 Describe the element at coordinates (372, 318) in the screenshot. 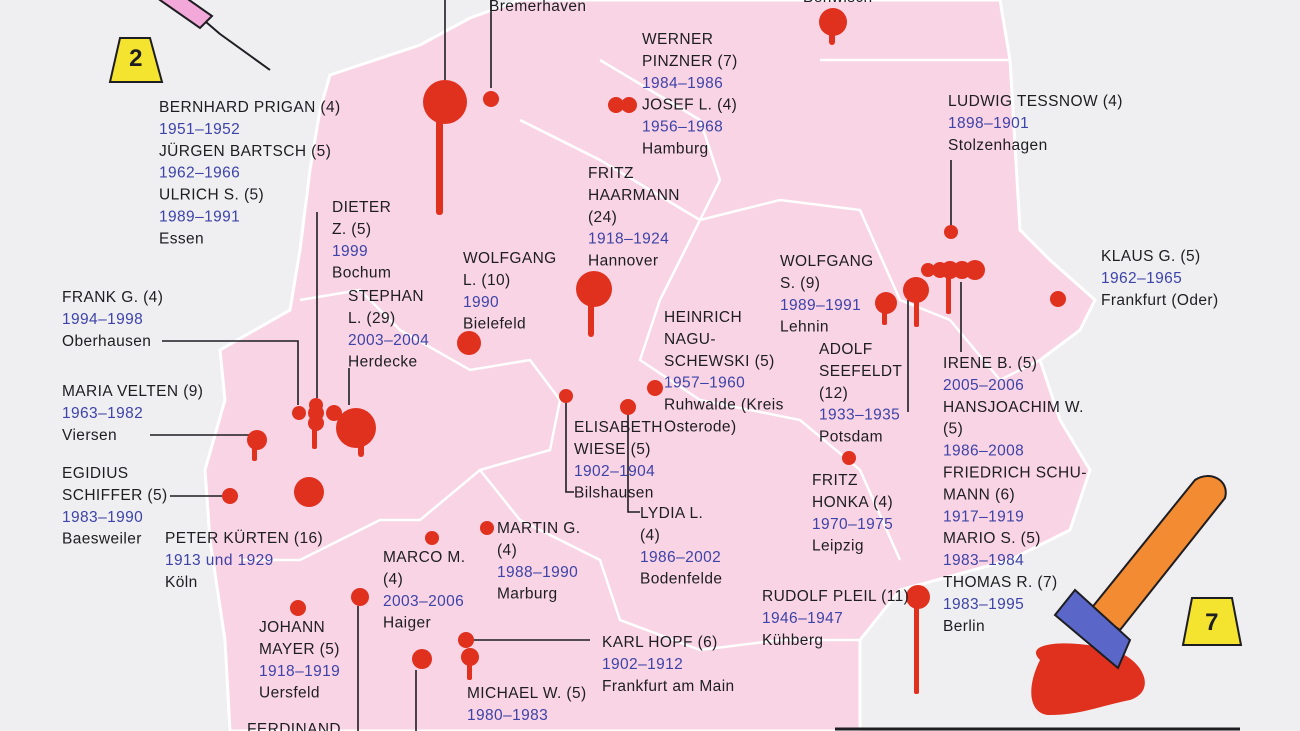

I see `person-name: L. (29)` at that location.